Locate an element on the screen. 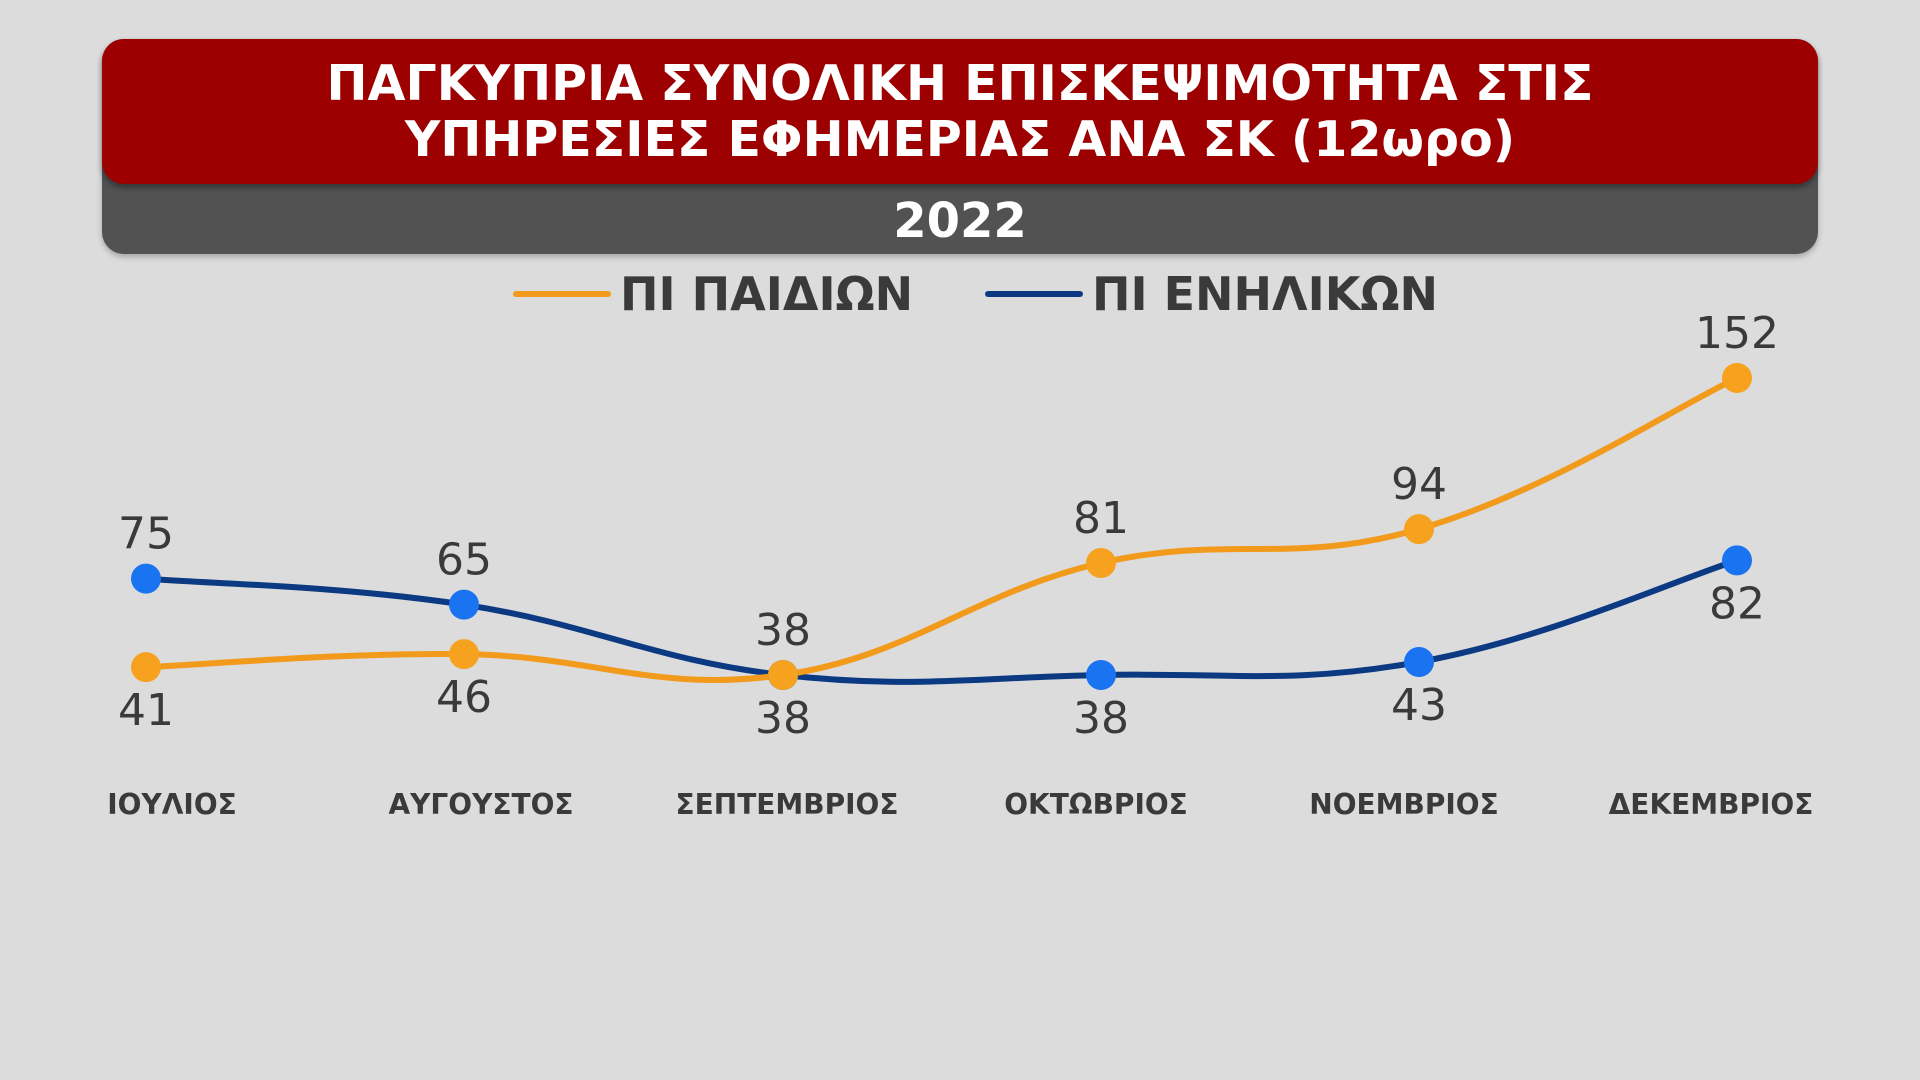 This screenshot has width=1920, height=1080. year-label: 2022 is located at coordinates (960, 220).